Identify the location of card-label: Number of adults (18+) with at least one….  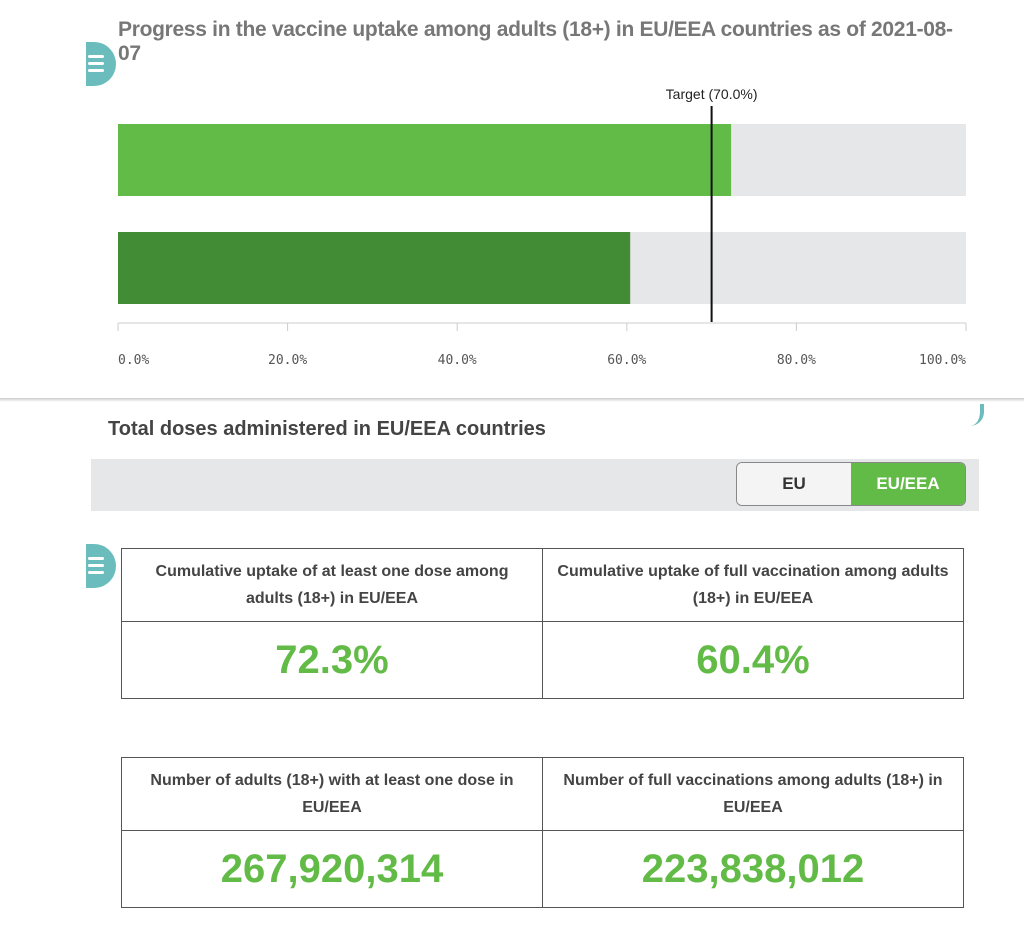
(332, 794).